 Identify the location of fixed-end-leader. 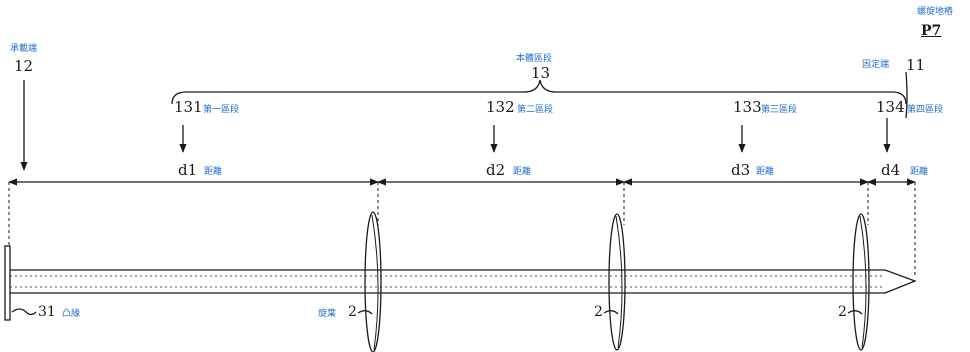
(906, 95).